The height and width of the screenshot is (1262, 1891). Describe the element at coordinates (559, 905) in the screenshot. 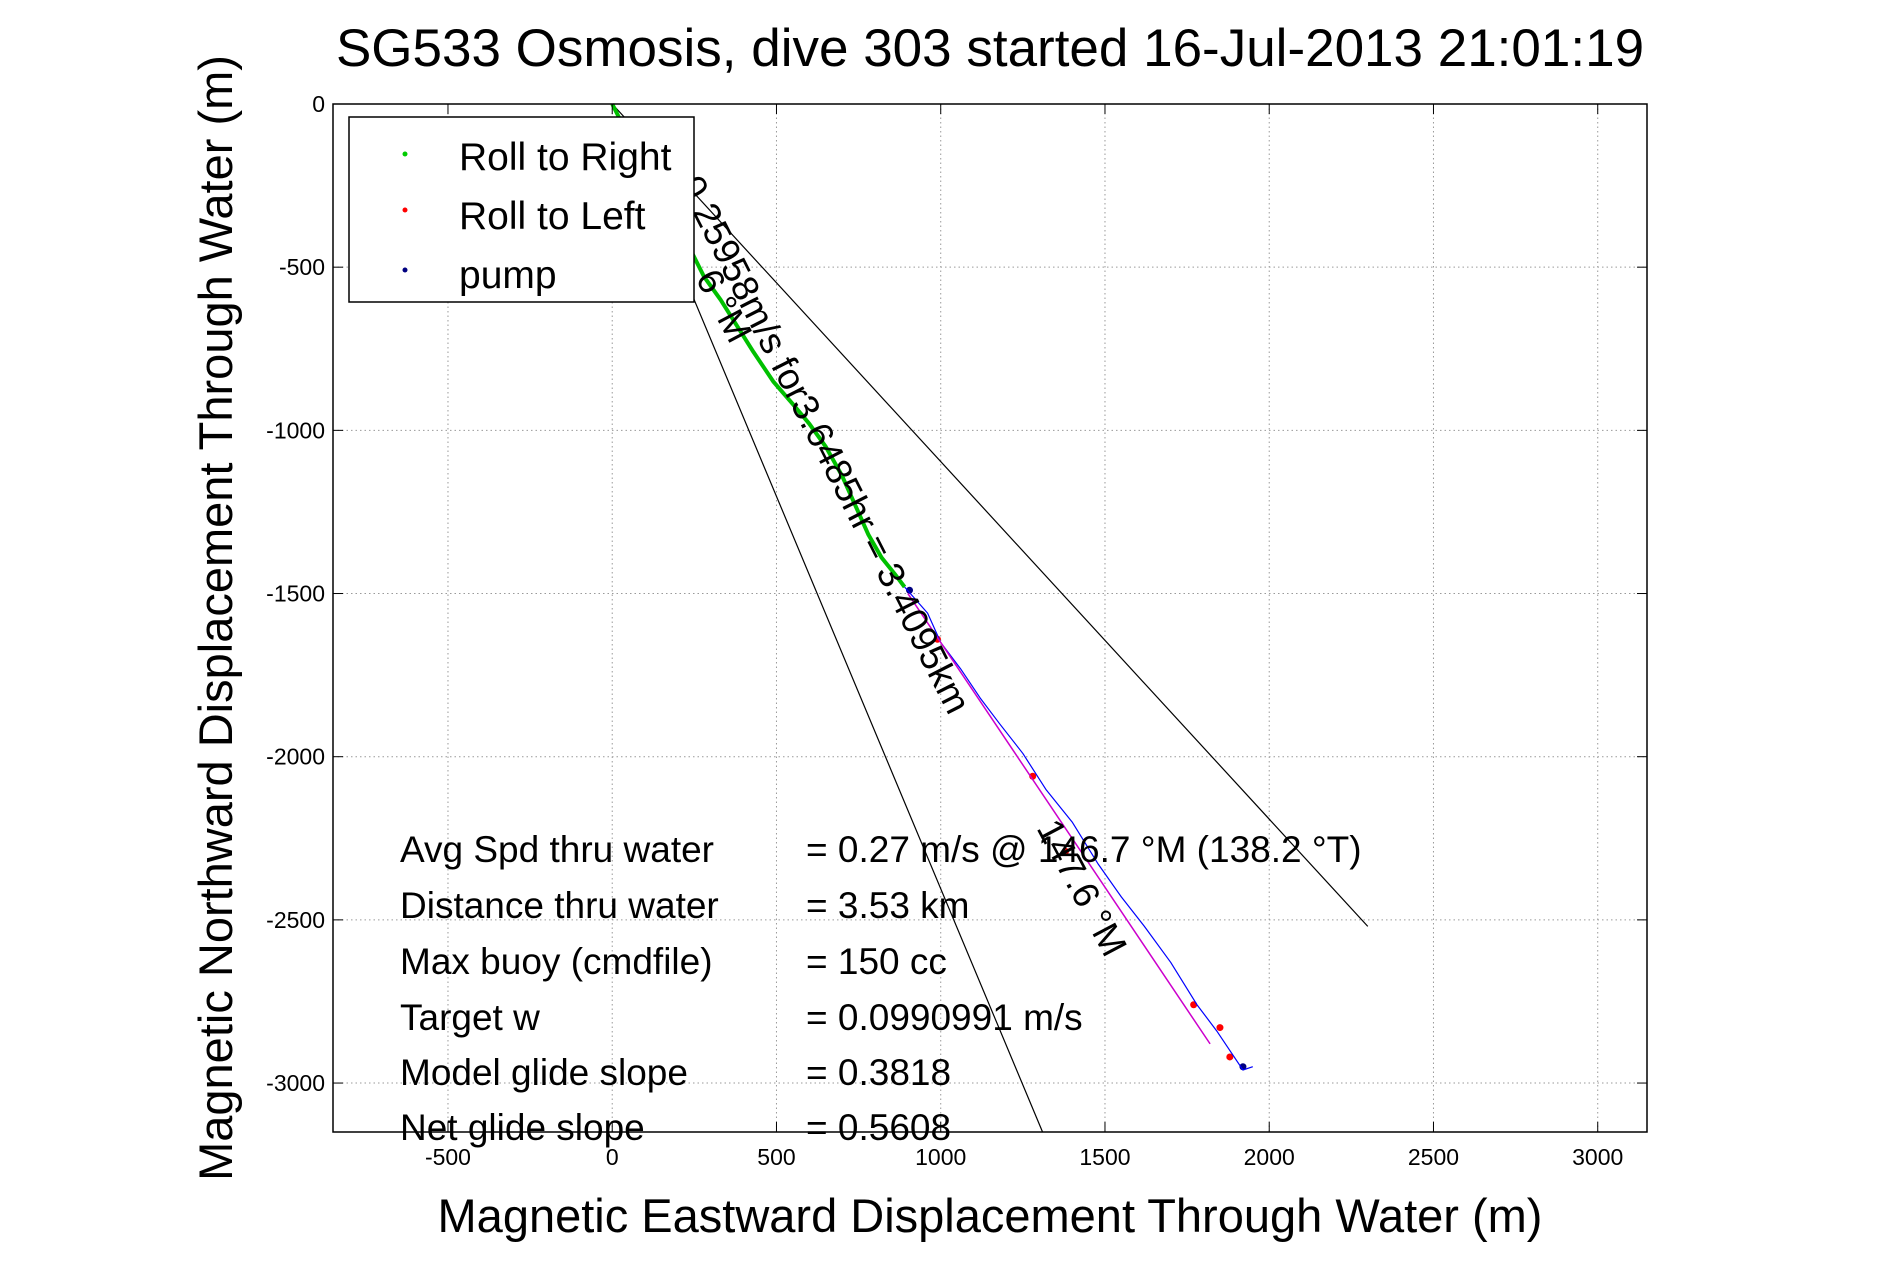

I see `stat-label-distance: Distance thru water` at that location.